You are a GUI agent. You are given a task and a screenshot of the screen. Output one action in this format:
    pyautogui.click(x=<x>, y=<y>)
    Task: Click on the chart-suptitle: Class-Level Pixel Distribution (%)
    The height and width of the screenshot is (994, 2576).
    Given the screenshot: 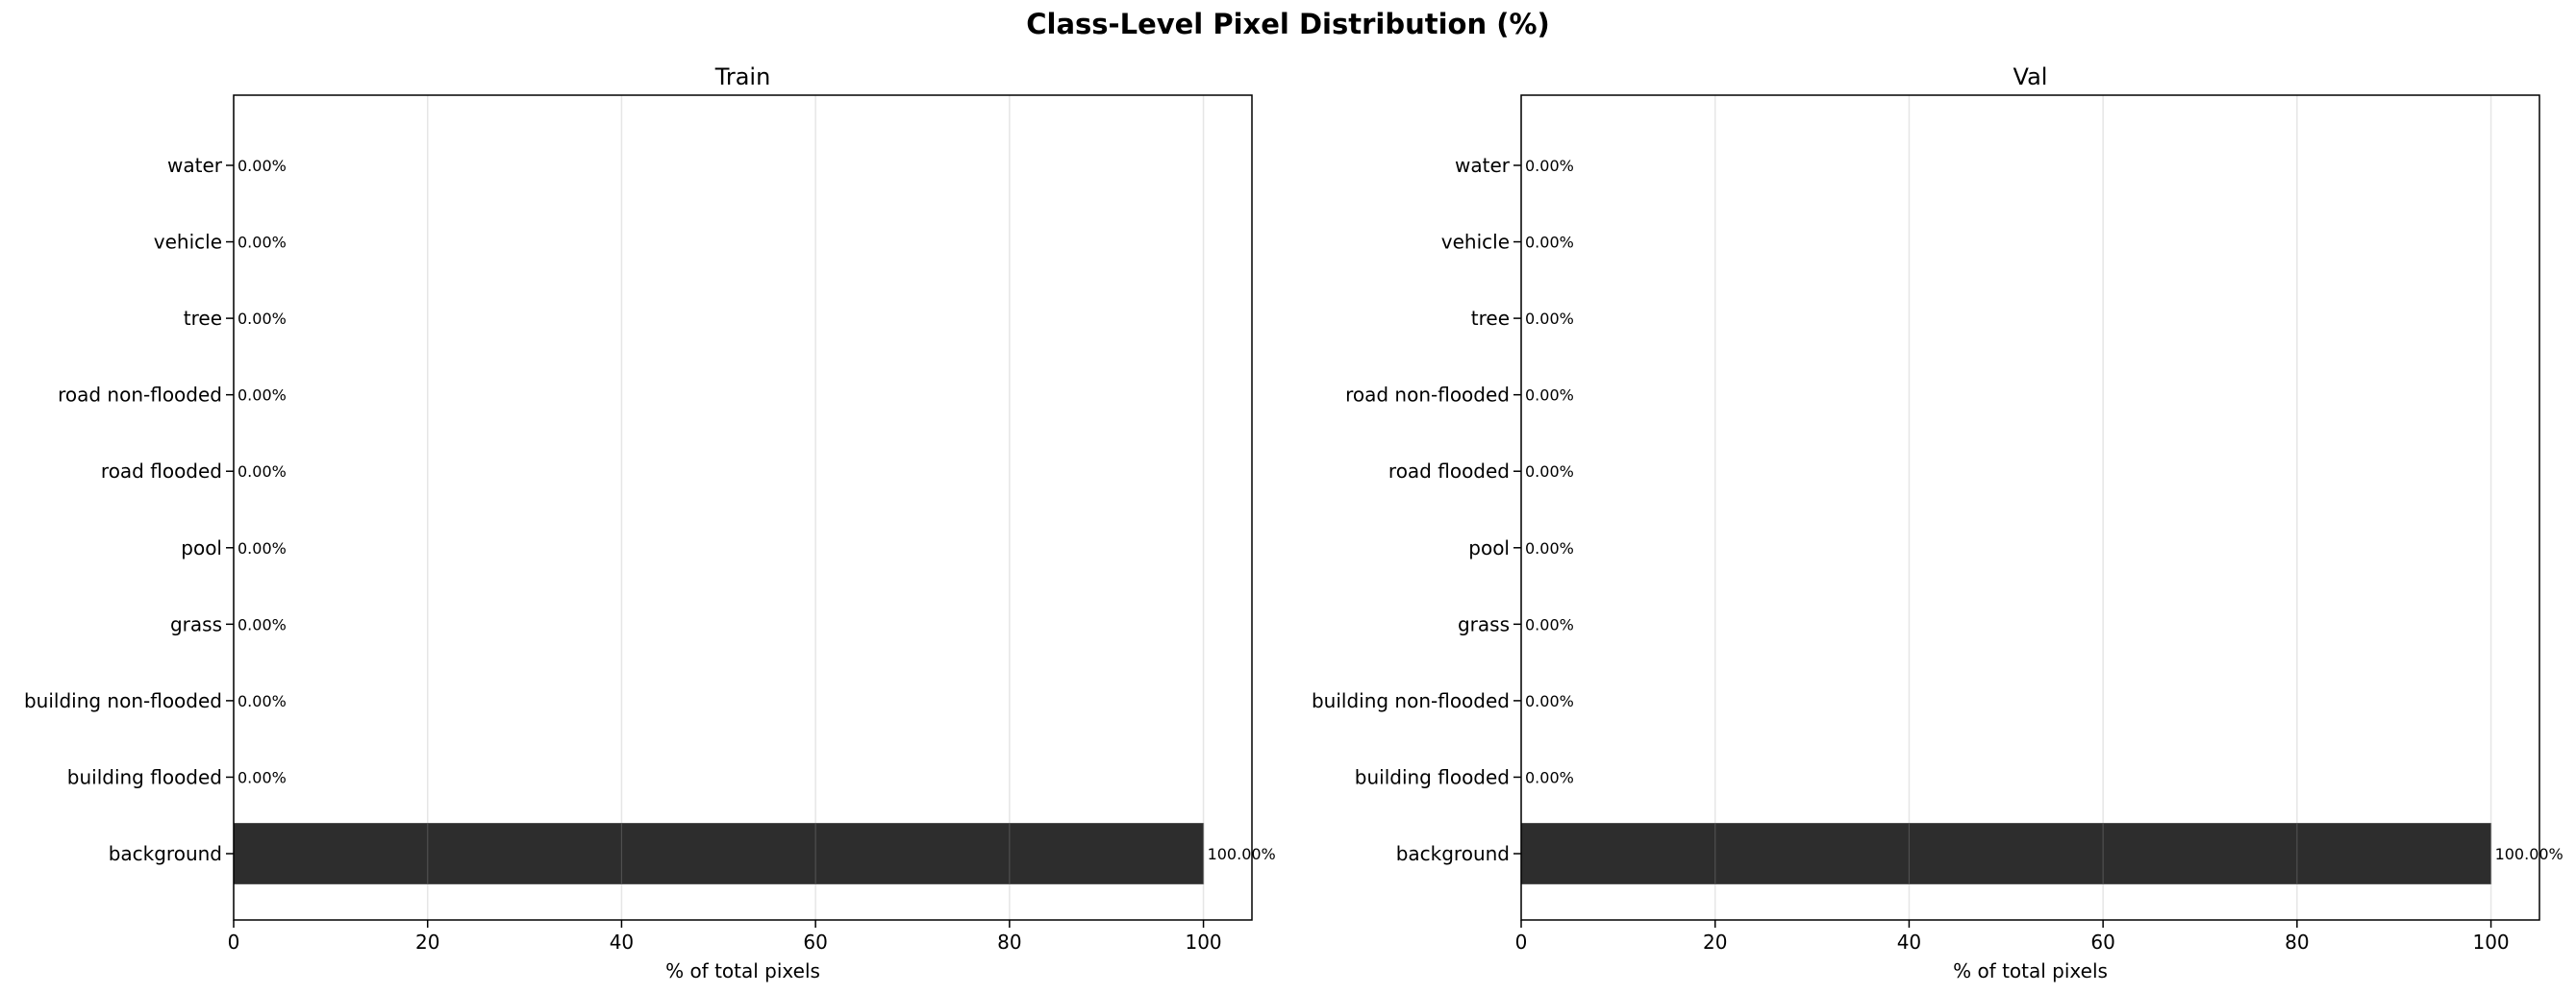 What is the action you would take?
    pyautogui.click(x=1288, y=24)
    